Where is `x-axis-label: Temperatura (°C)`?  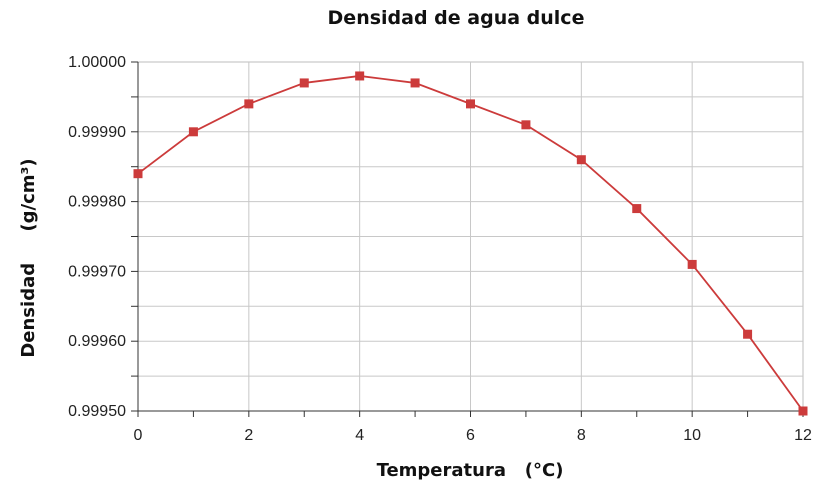 x-axis-label: Temperatura (°C) is located at coordinates (470, 470).